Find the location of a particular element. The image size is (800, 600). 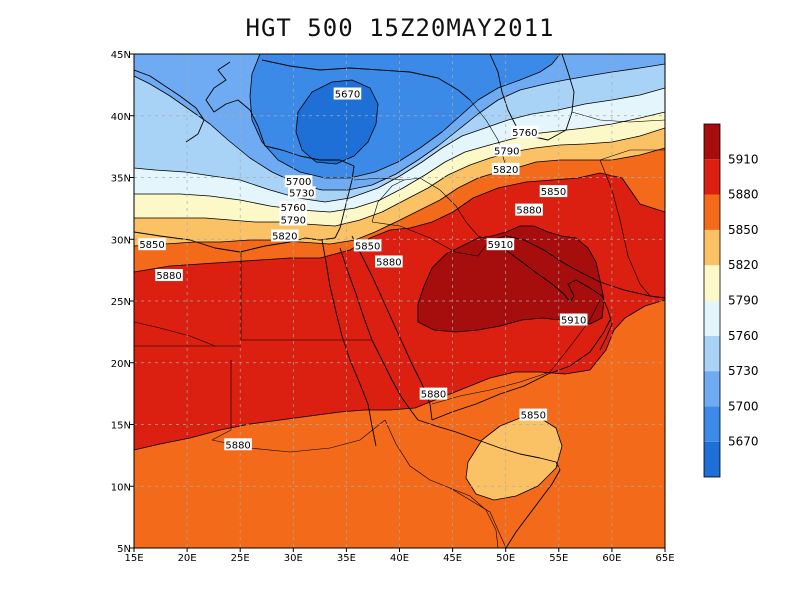

river-nile is located at coordinates (349, 343).